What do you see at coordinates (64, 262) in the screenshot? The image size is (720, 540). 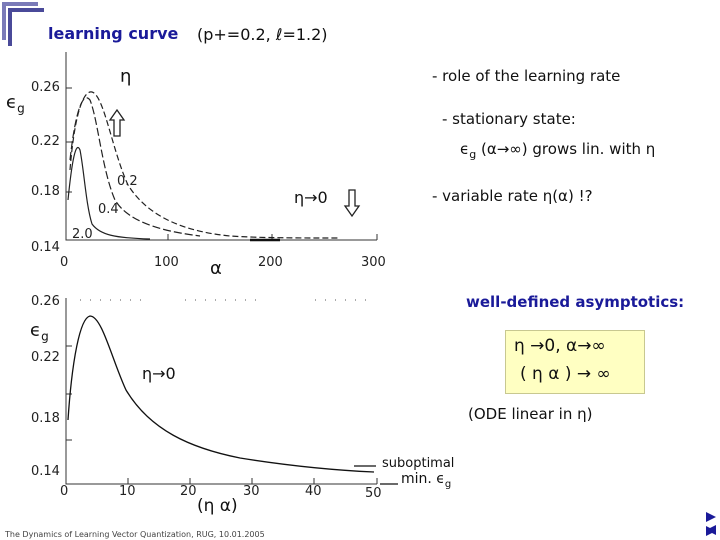 I see `top-x-tick: 0` at bounding box center [64, 262].